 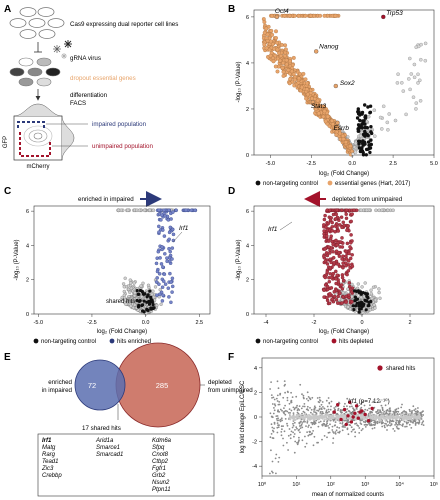 What do you see at coordinates (348, 495) in the screenshot?
I see `xlabel-f: mean of normalized counts` at bounding box center [348, 495].